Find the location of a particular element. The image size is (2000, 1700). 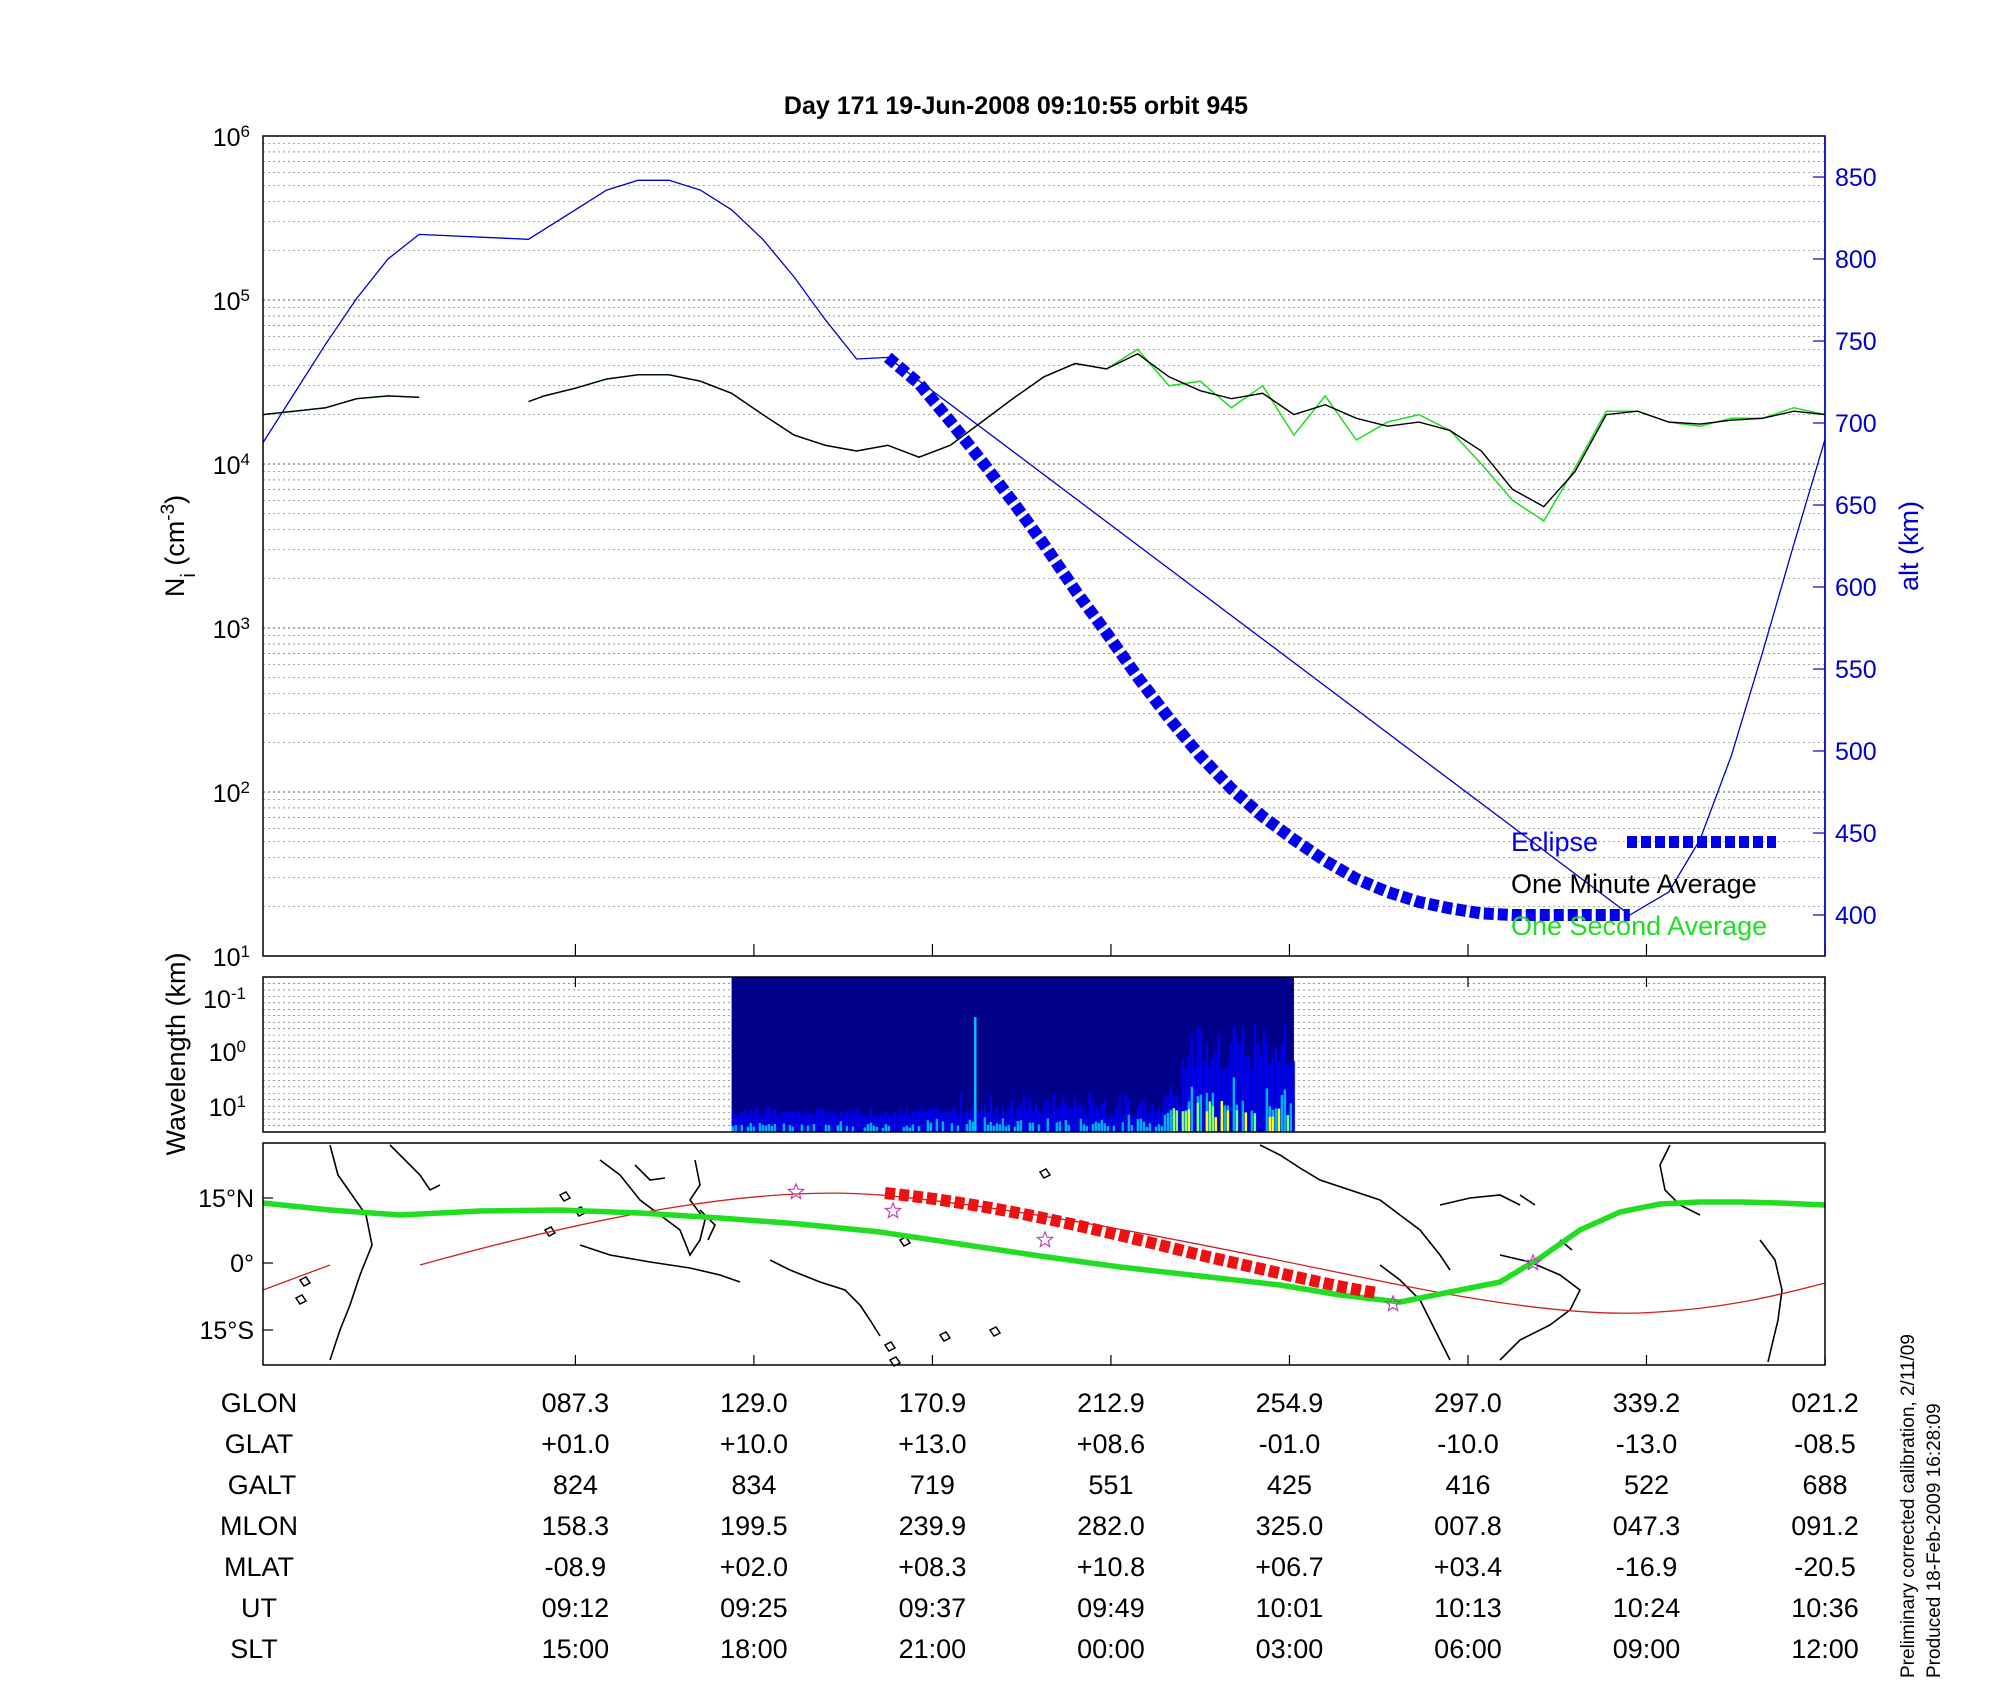

table-row-label: GLON is located at coordinates (259, 1403).